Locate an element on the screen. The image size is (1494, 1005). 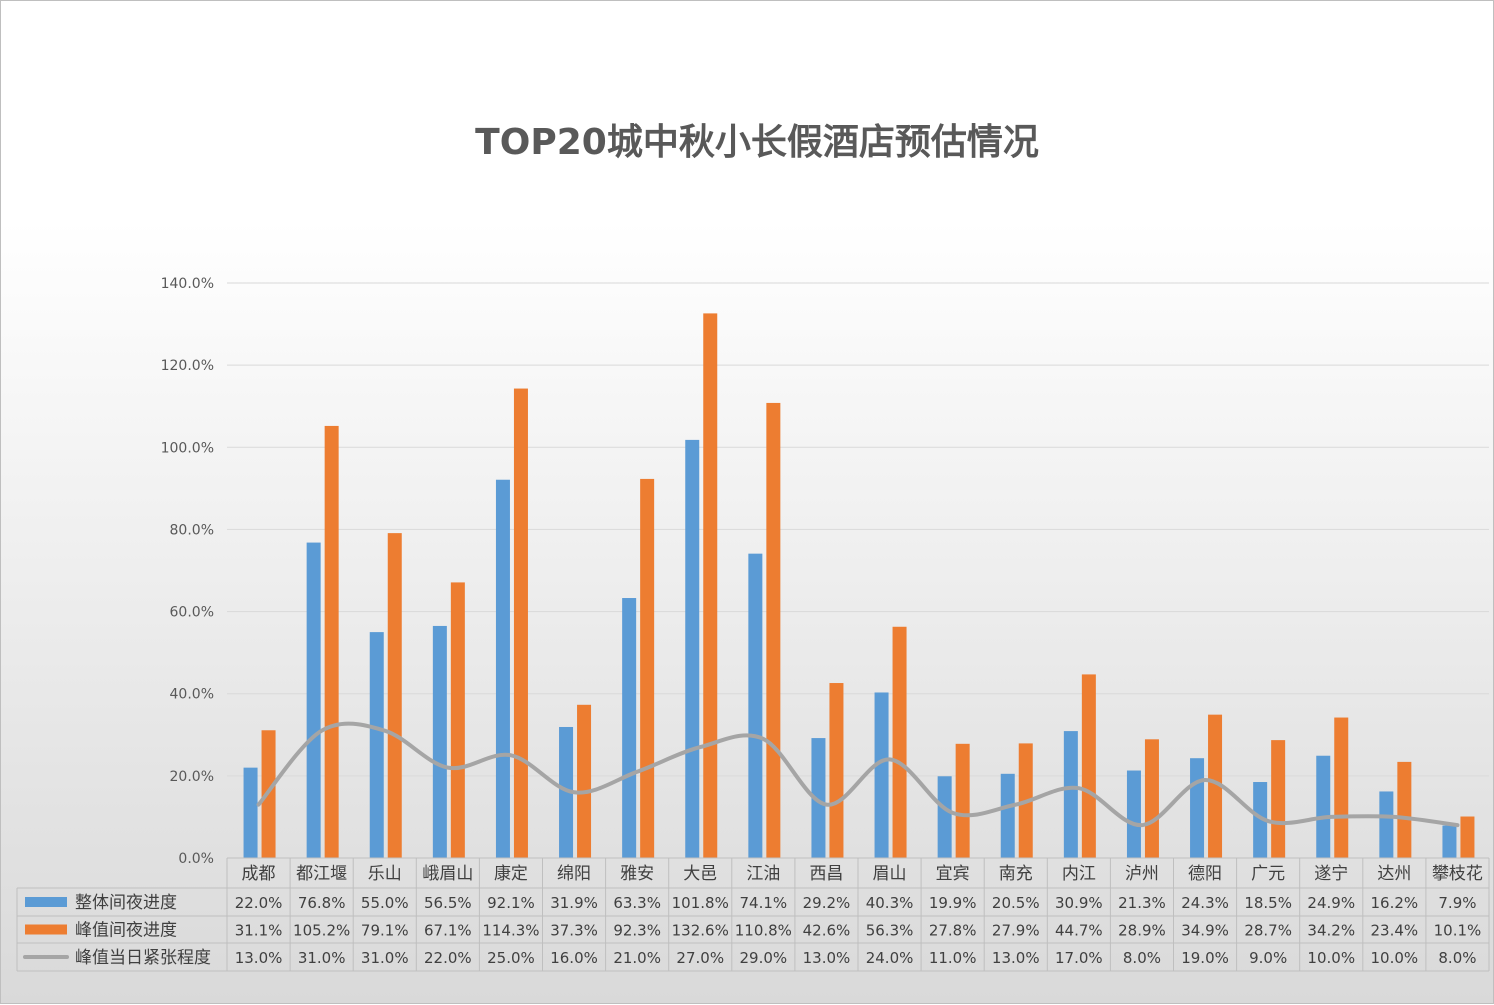
data-label: 18.5% is located at coordinates (1268, 903).